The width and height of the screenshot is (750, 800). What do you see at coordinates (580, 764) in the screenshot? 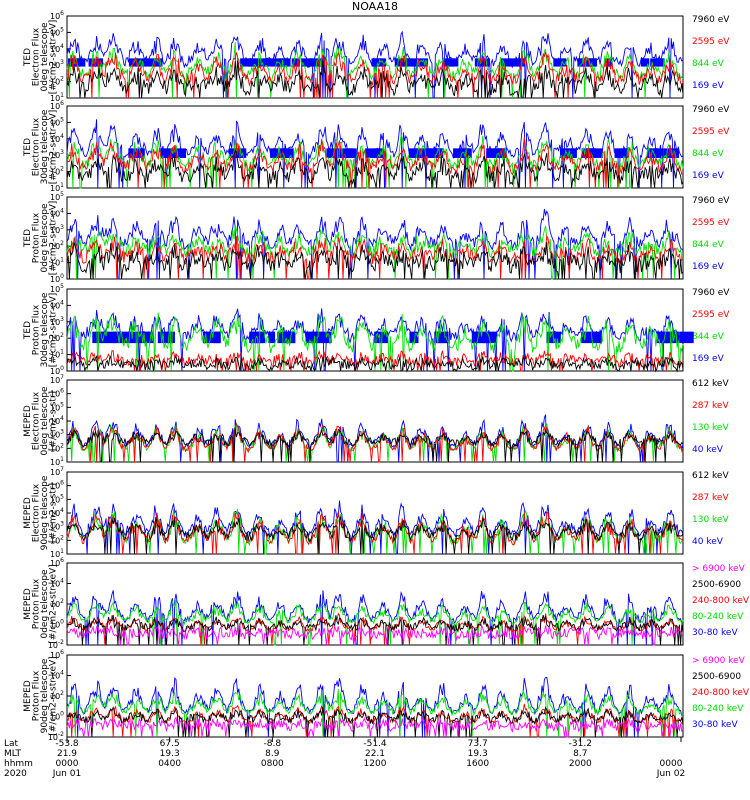
I see `x-tick-label: 2000` at bounding box center [580, 764].